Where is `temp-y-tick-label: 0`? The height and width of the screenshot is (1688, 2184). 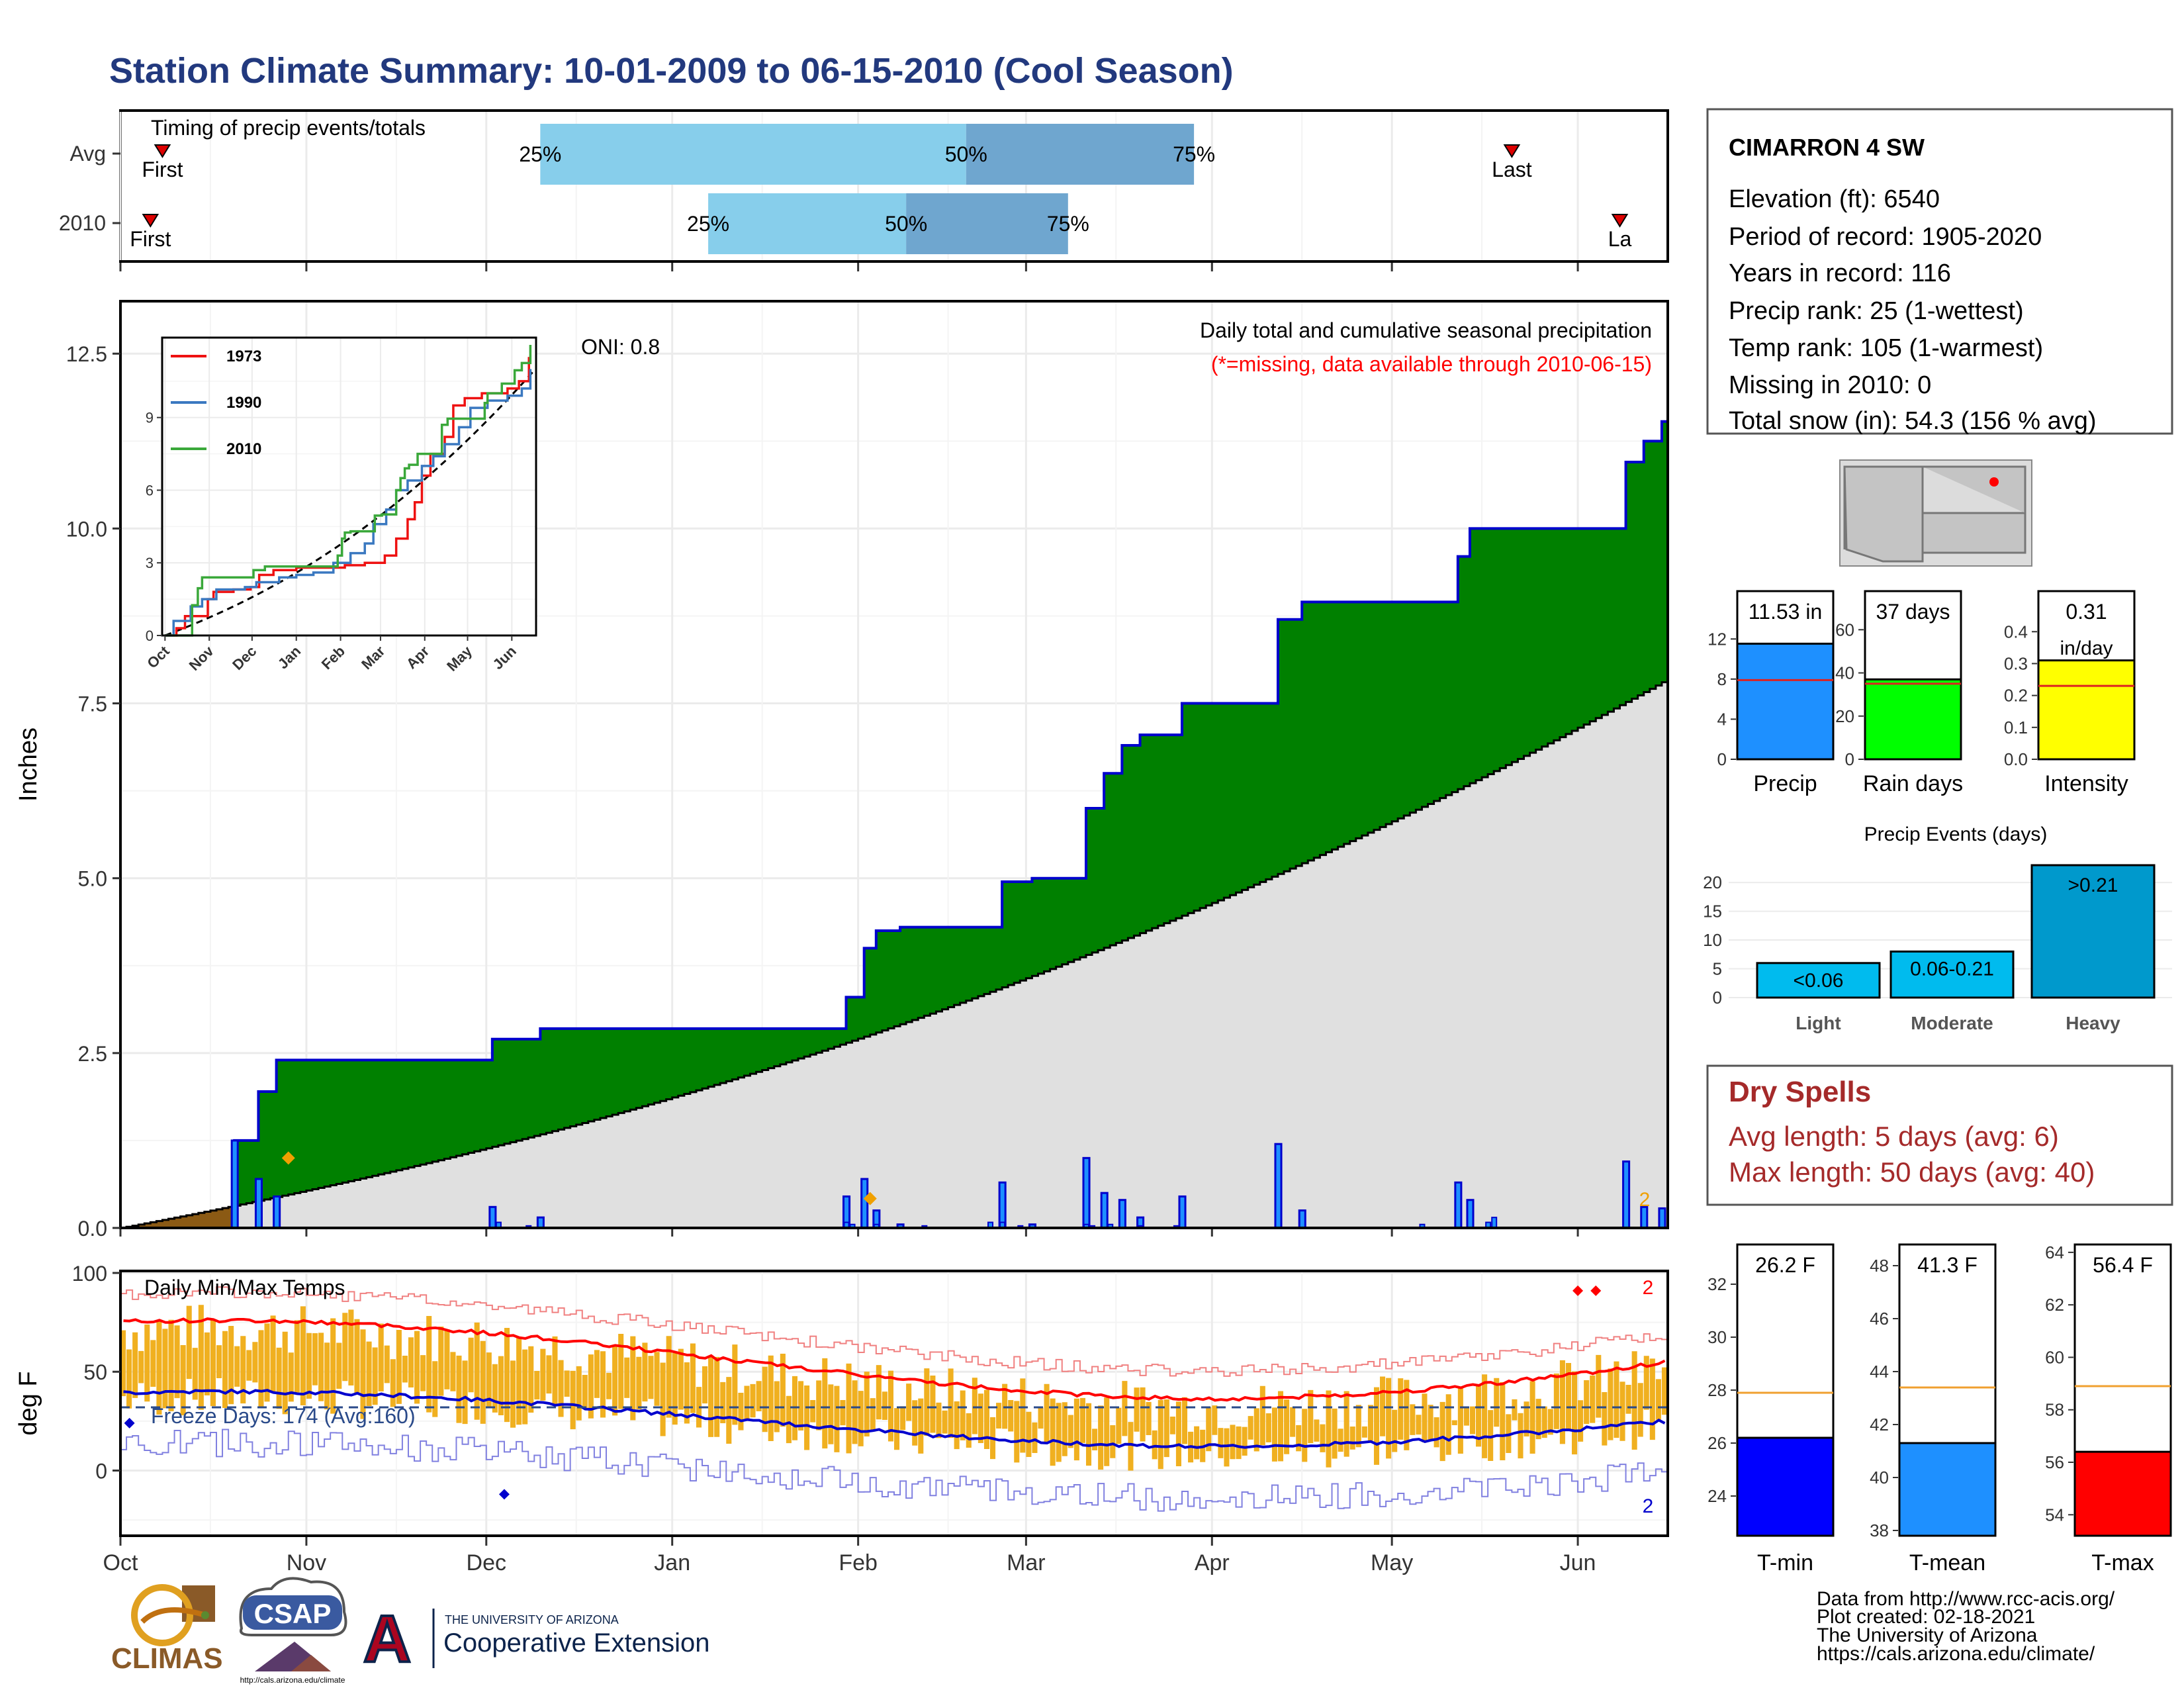 temp-y-tick-label: 0 is located at coordinates (101, 1471).